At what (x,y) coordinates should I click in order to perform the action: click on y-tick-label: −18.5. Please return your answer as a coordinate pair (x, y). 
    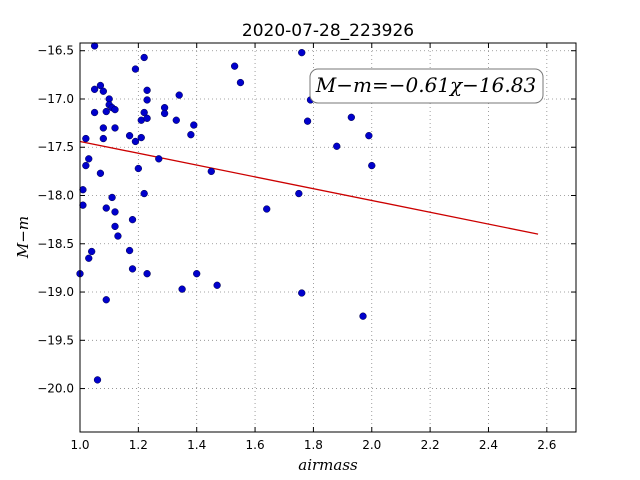
    Looking at the image, I should click on (55, 244).